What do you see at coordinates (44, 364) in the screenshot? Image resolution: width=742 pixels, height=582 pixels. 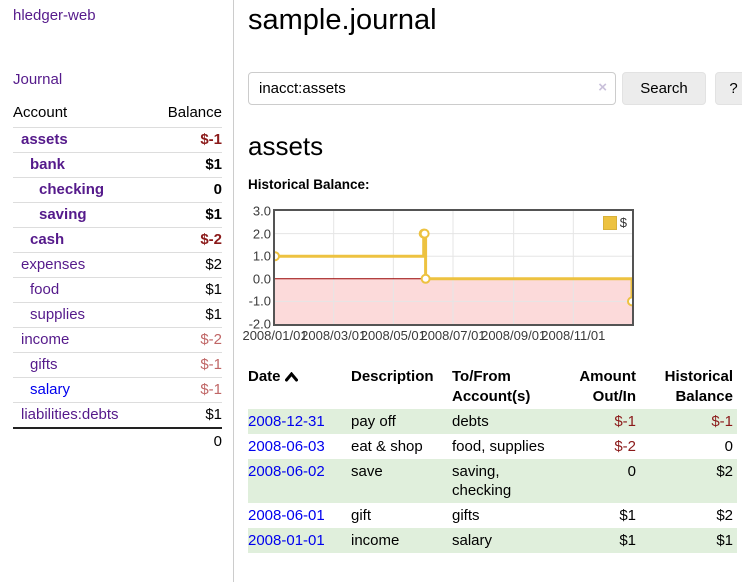 I see `account-link-gifts: gifts` at bounding box center [44, 364].